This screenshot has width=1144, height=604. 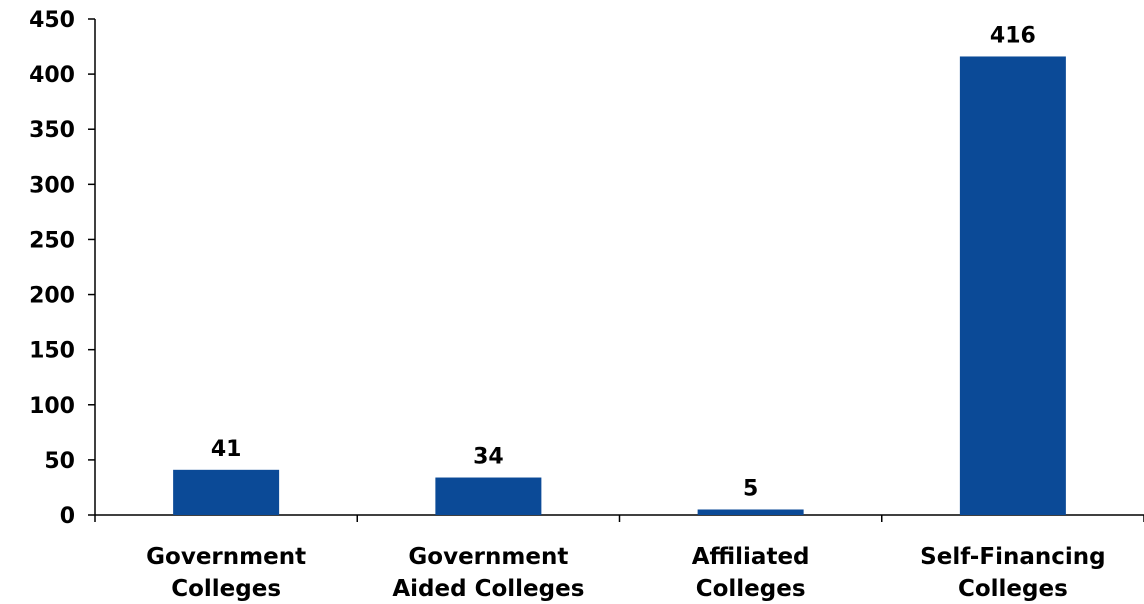 What do you see at coordinates (750, 488) in the screenshot?
I see `data-label: 5` at bounding box center [750, 488].